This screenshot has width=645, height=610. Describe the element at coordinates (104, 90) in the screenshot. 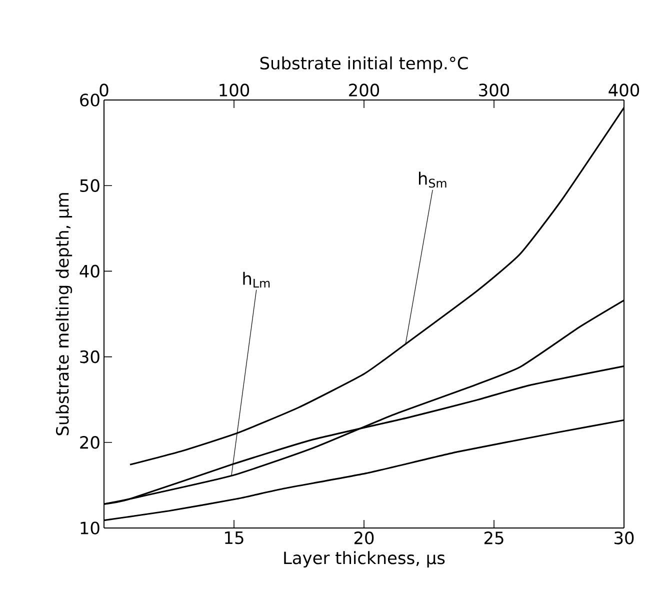

I see `x2-tick-label: 0` at that location.